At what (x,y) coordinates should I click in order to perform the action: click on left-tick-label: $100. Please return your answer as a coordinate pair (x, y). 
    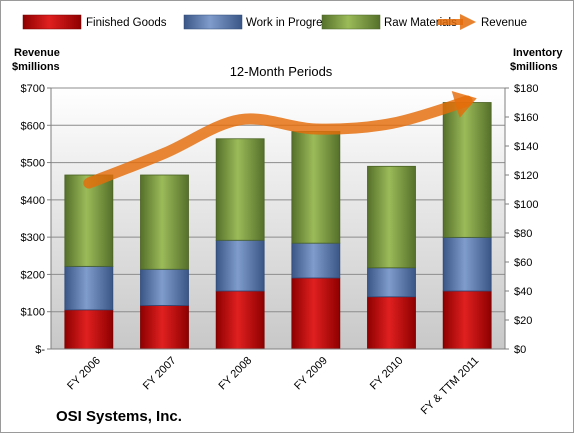
    Looking at the image, I should click on (33, 313).